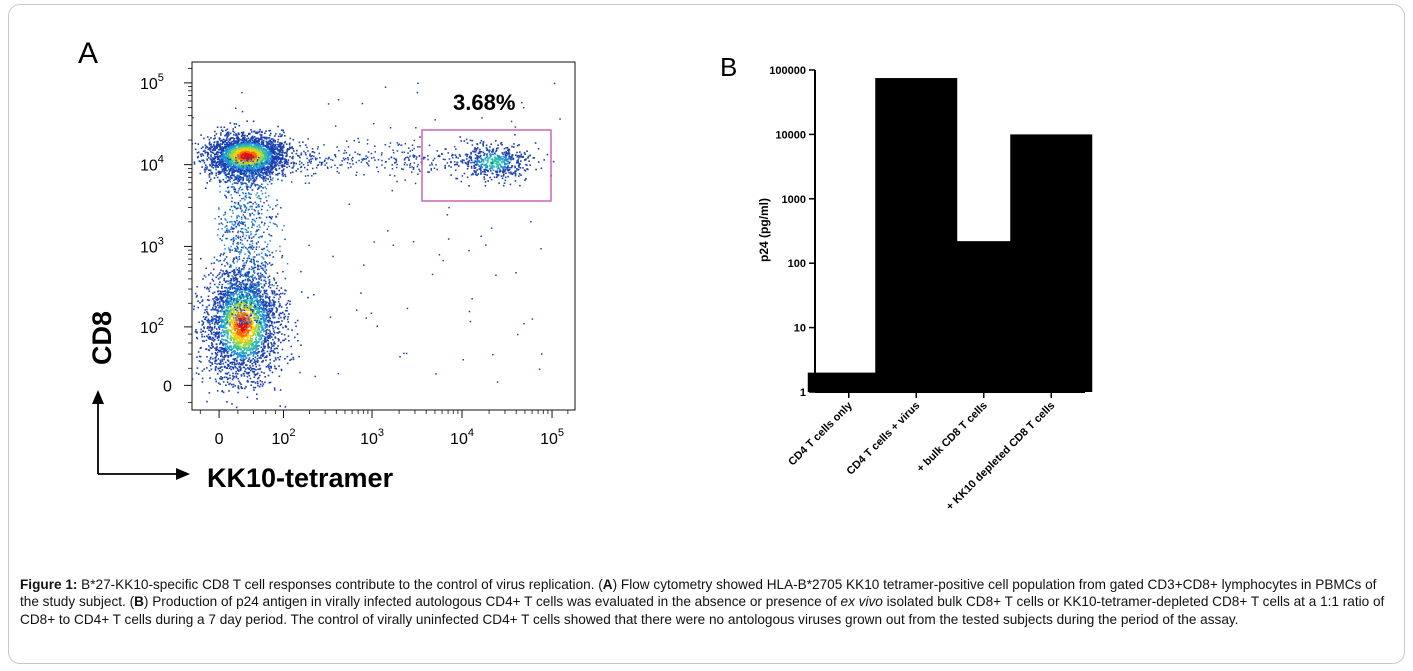 The height and width of the screenshot is (671, 1413). What do you see at coordinates (98, 397) in the screenshot?
I see `y-arrow-head` at bounding box center [98, 397].